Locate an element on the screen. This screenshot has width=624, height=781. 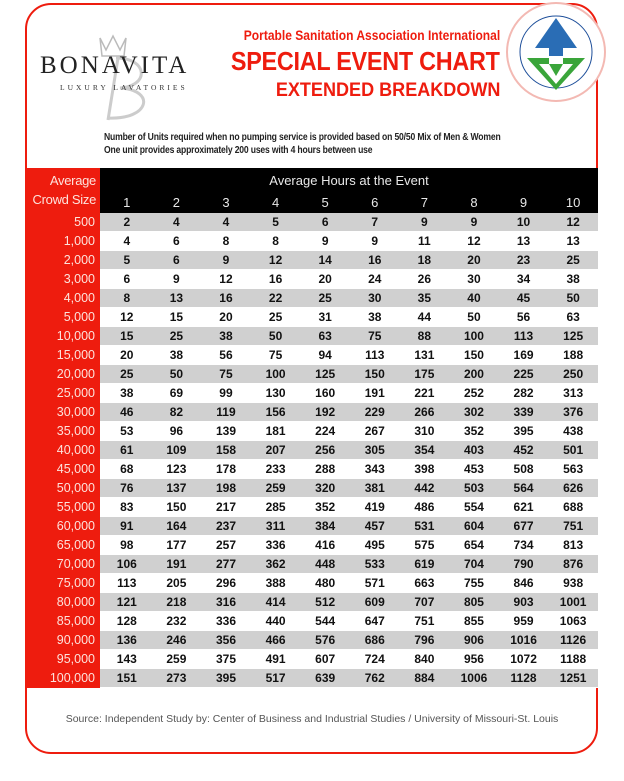
units-cell: 356 is located at coordinates (225, 640).